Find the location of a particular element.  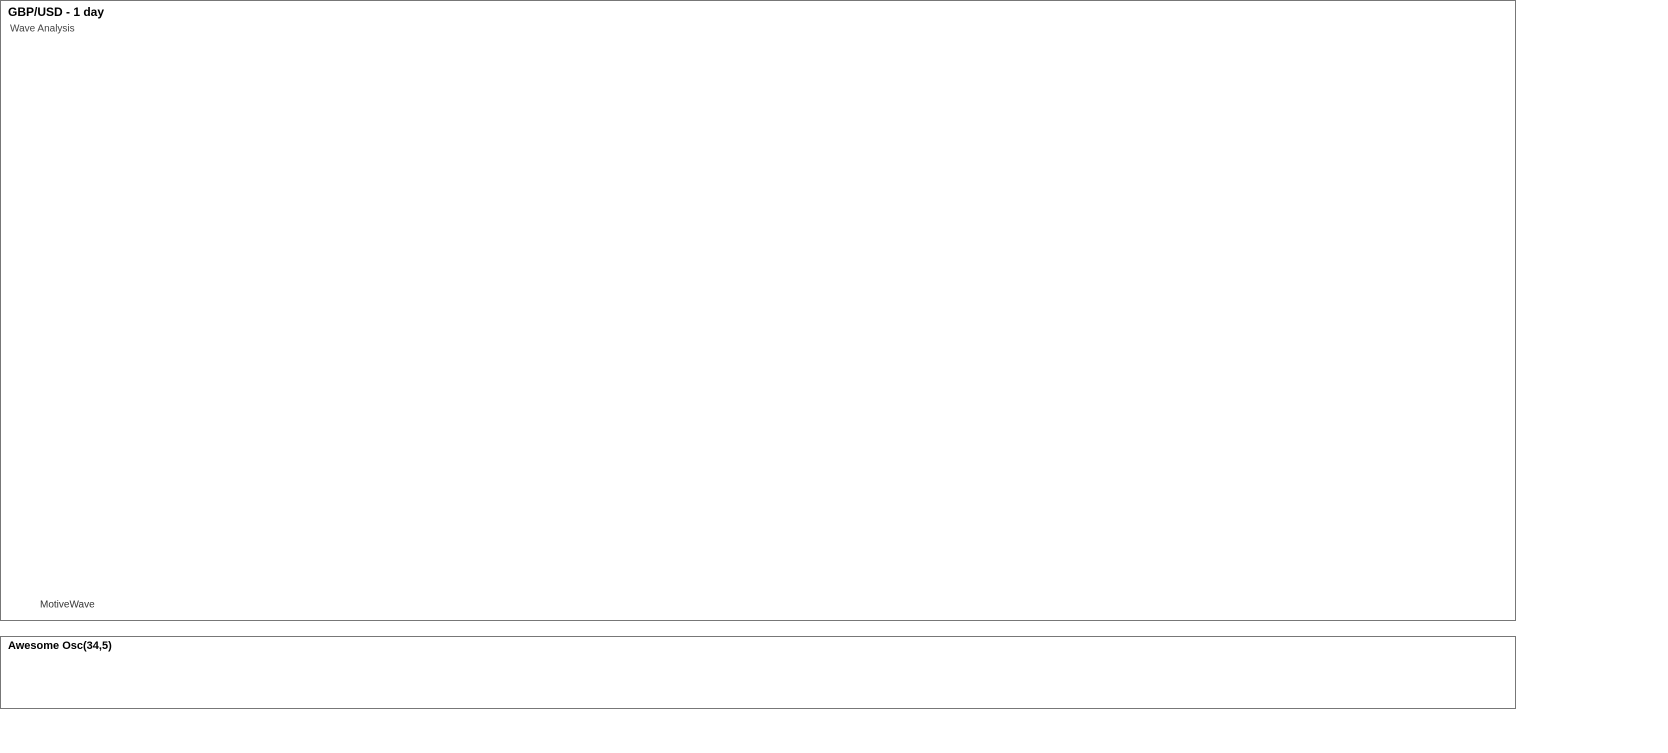

chart-subtitle: Wave Analysis is located at coordinates (42, 29).